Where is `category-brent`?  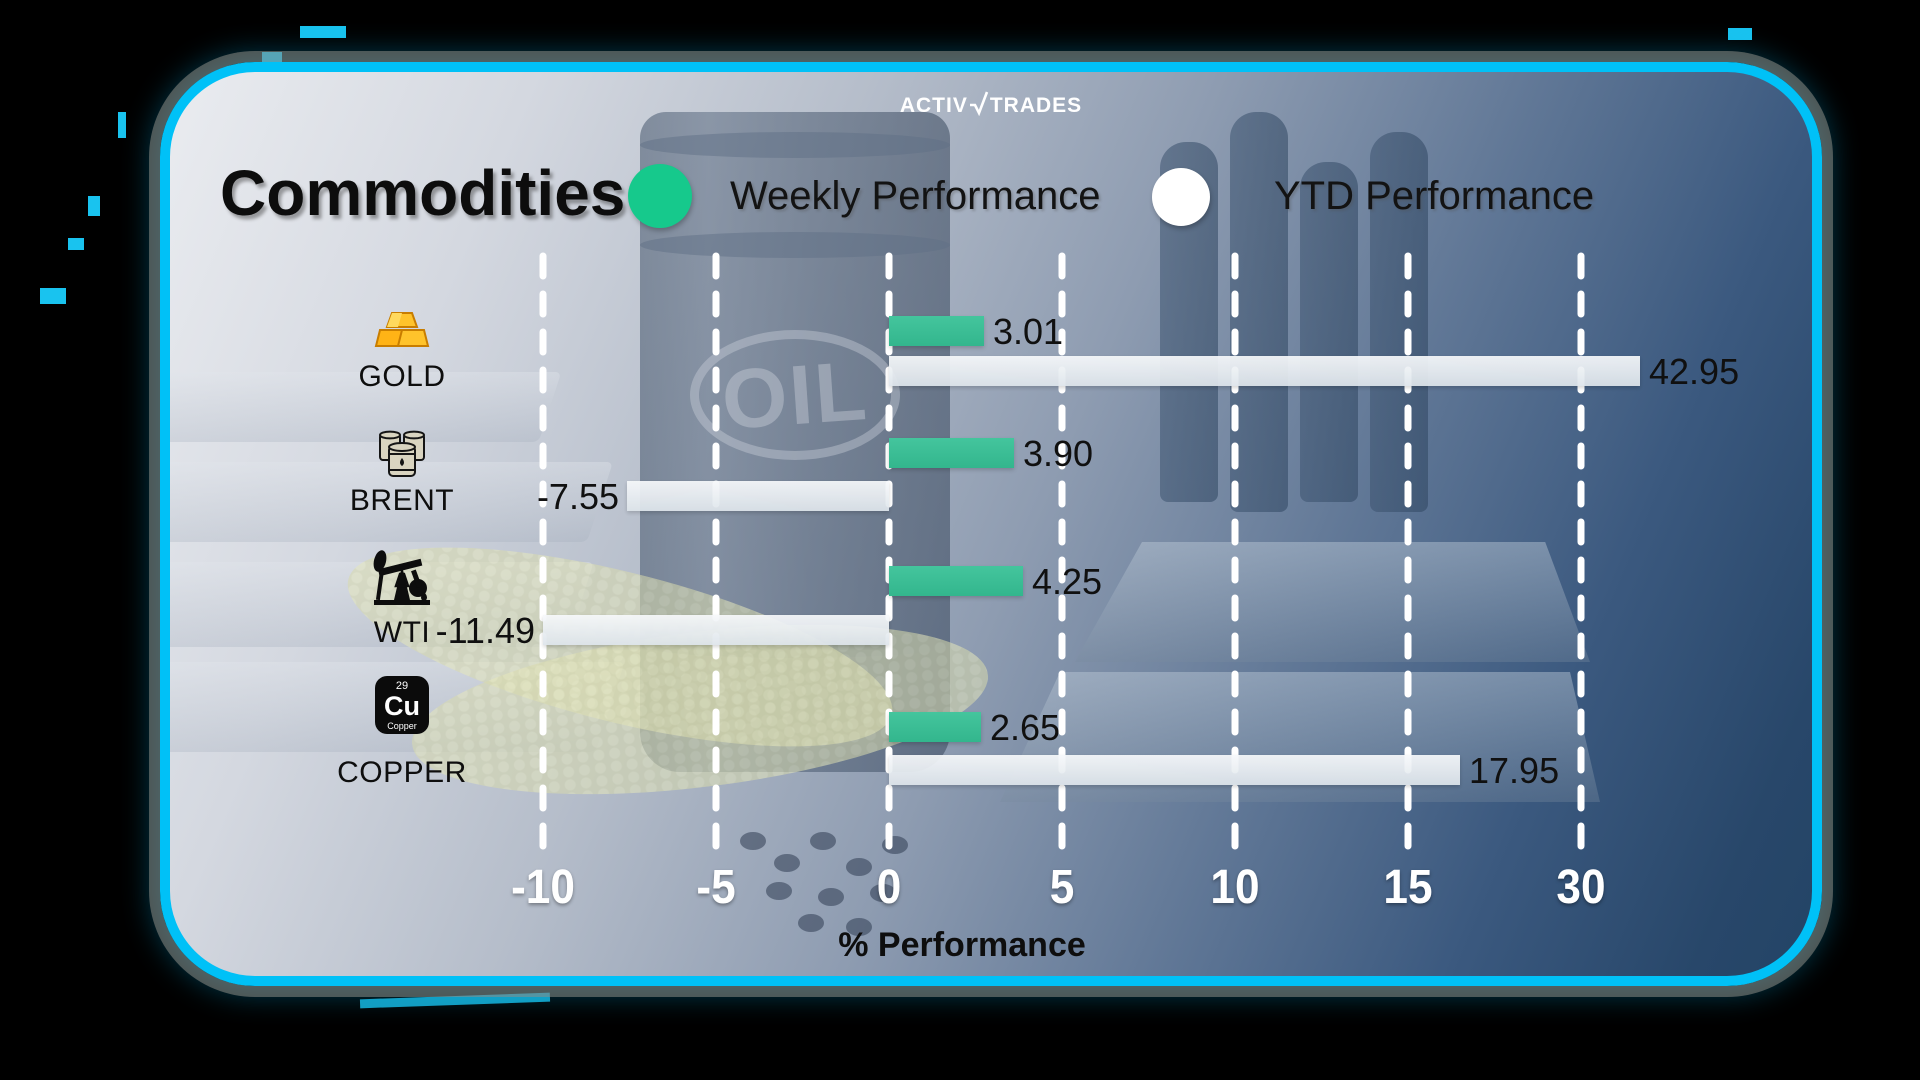
category-brent is located at coordinates (402, 456).